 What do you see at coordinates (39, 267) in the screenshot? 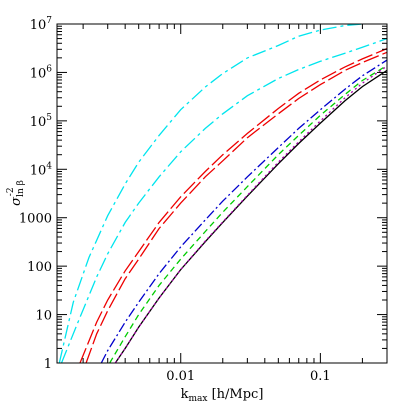
I see `y-tick-label-3: 100` at bounding box center [39, 267].